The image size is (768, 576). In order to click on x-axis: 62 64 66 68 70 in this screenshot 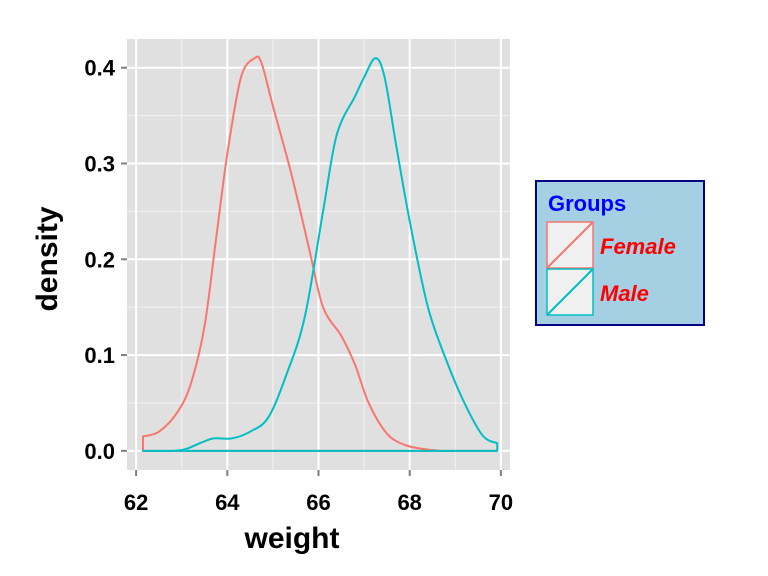, I will do `click(318, 492)`.